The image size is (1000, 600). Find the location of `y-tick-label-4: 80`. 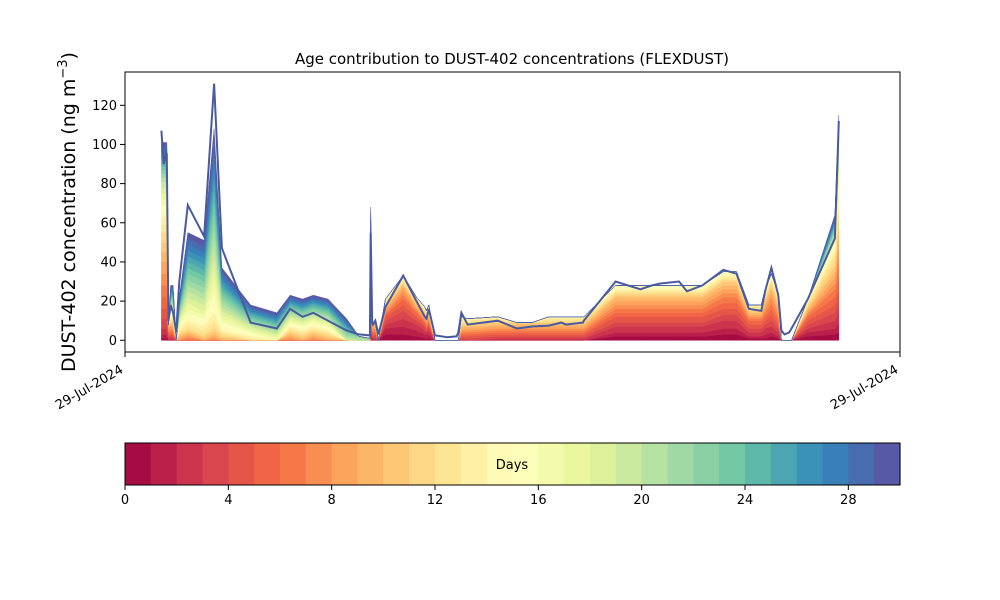

y-tick-label-4: 80 is located at coordinates (108, 184).